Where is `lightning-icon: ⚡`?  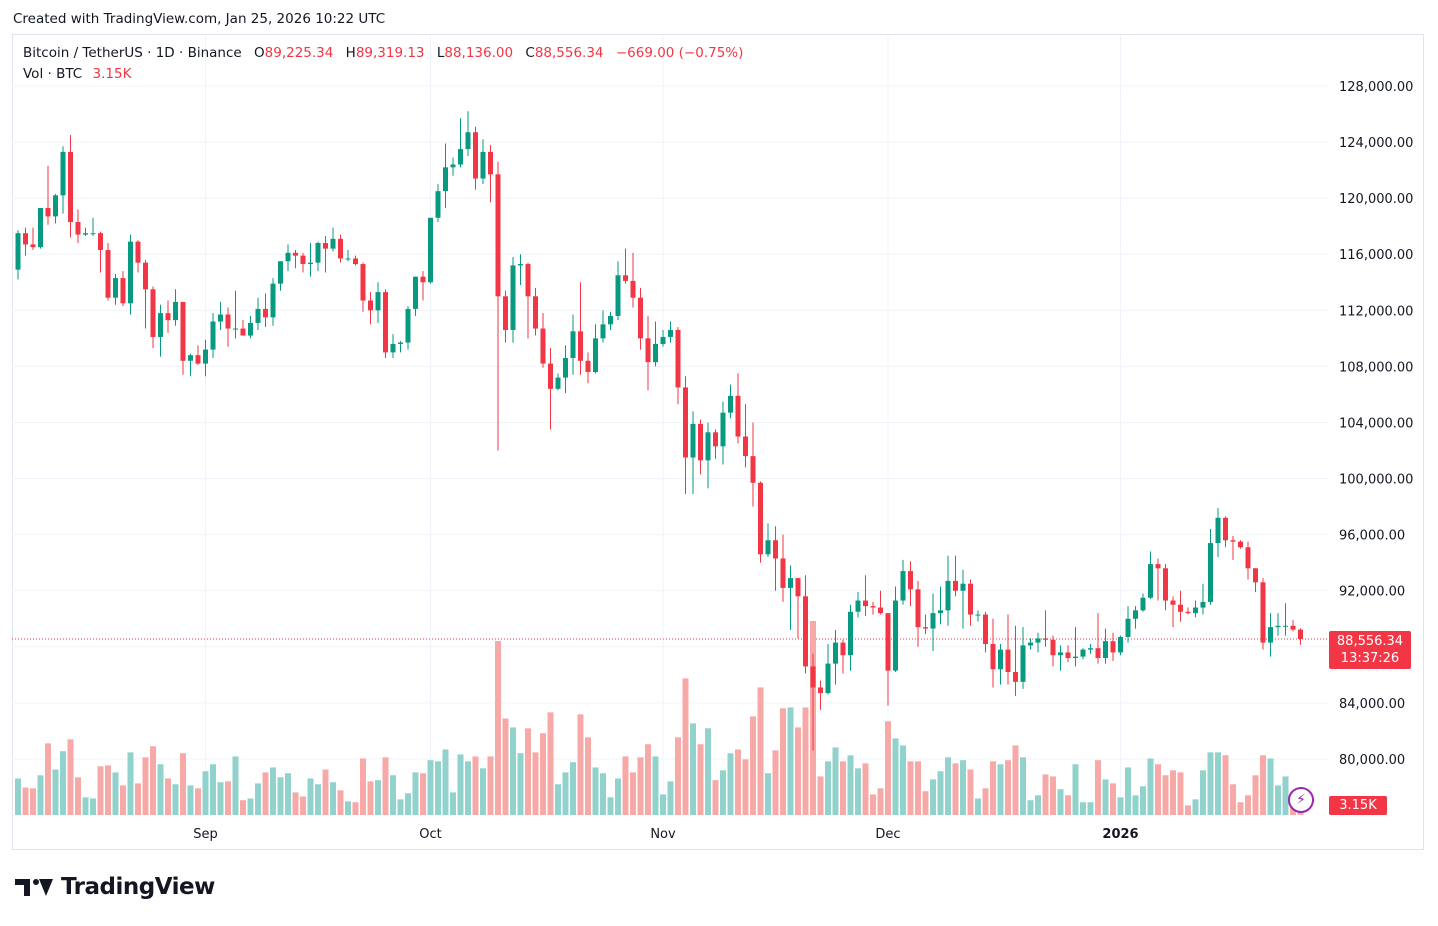
lightning-icon: ⚡ is located at coordinates (1301, 800).